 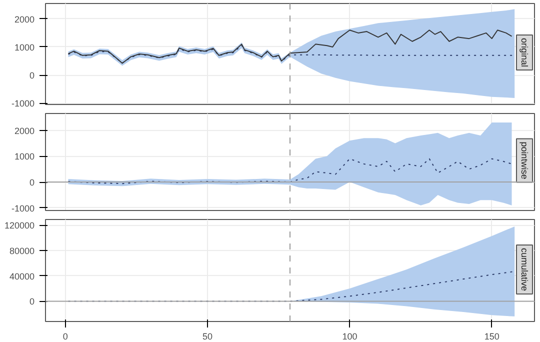 I want to click on x-tick-label: 100, so click(x=350, y=337).